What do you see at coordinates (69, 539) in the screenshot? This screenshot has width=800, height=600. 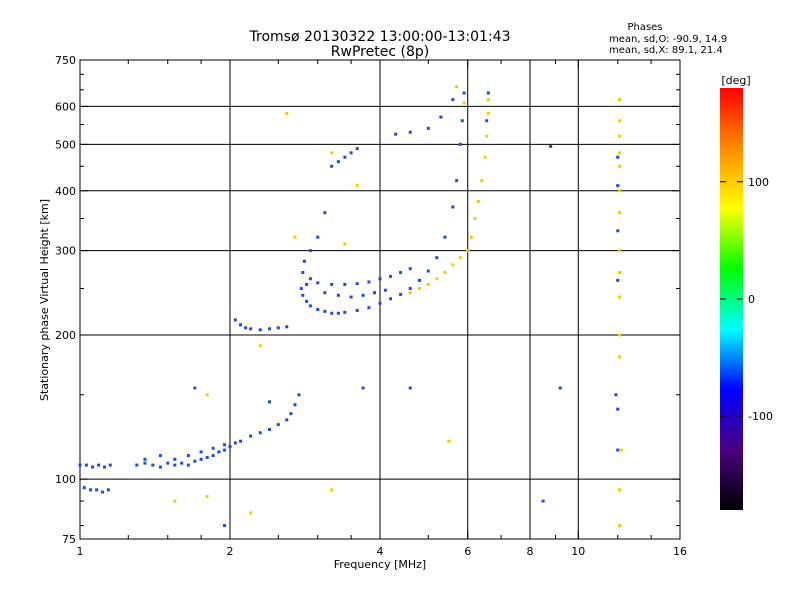 I see `y-tick-label: 75` at bounding box center [69, 539].